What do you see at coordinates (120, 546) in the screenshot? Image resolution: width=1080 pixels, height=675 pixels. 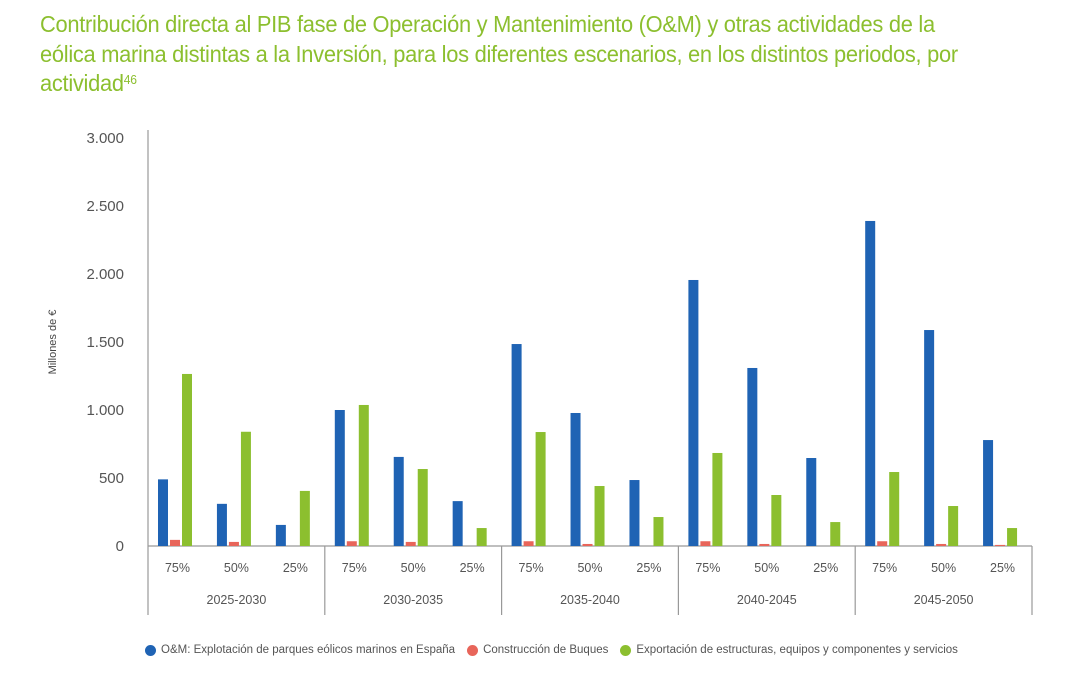 I see `y-tick-label: 0` at bounding box center [120, 546].